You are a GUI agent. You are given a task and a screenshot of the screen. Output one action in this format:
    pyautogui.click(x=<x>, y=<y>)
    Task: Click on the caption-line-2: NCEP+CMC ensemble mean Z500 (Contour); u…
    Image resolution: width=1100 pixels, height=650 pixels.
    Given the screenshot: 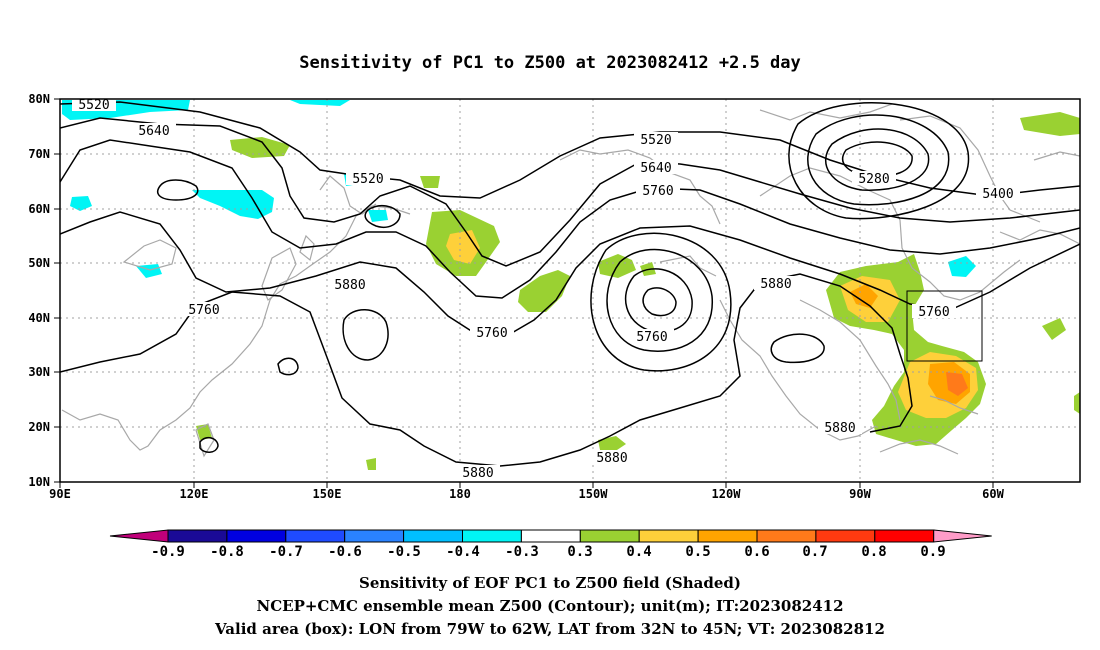 What is the action you would take?
    pyautogui.click(x=550, y=606)
    